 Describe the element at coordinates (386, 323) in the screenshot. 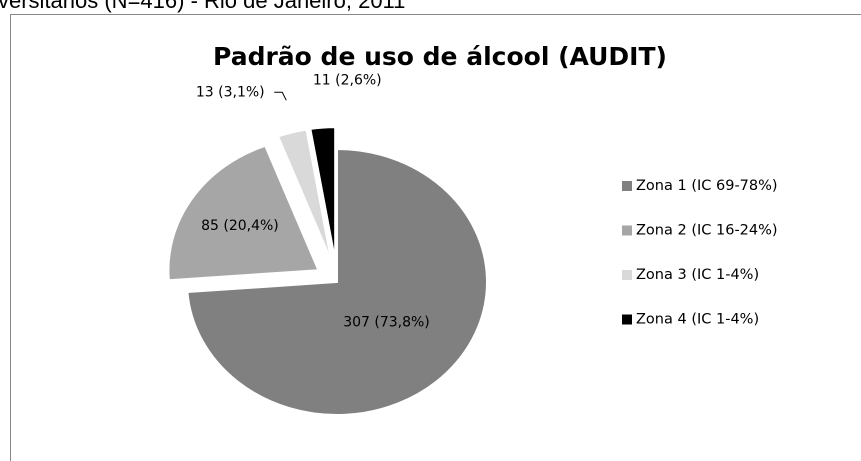

I see `data-label: 307 (73,8%)` at that location.